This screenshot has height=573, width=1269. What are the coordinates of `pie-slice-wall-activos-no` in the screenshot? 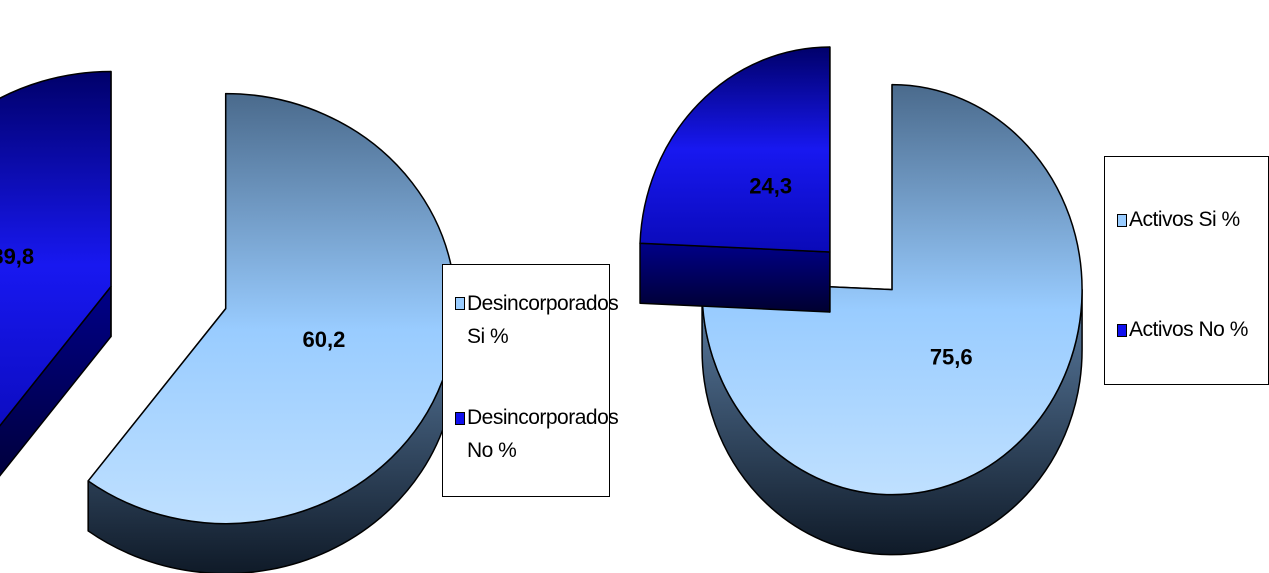 It's located at (735, 277).